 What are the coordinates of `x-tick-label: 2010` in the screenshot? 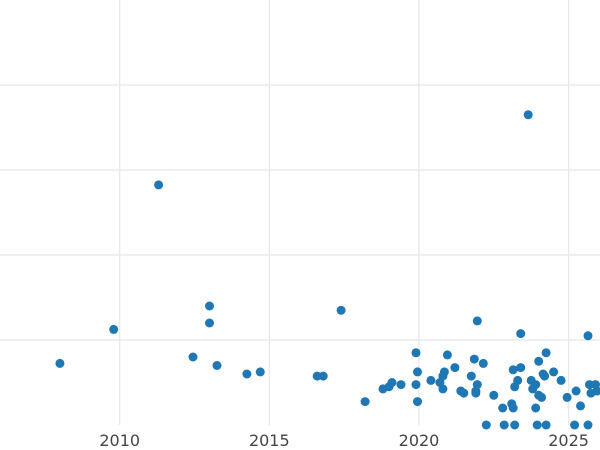 It's located at (119, 440).